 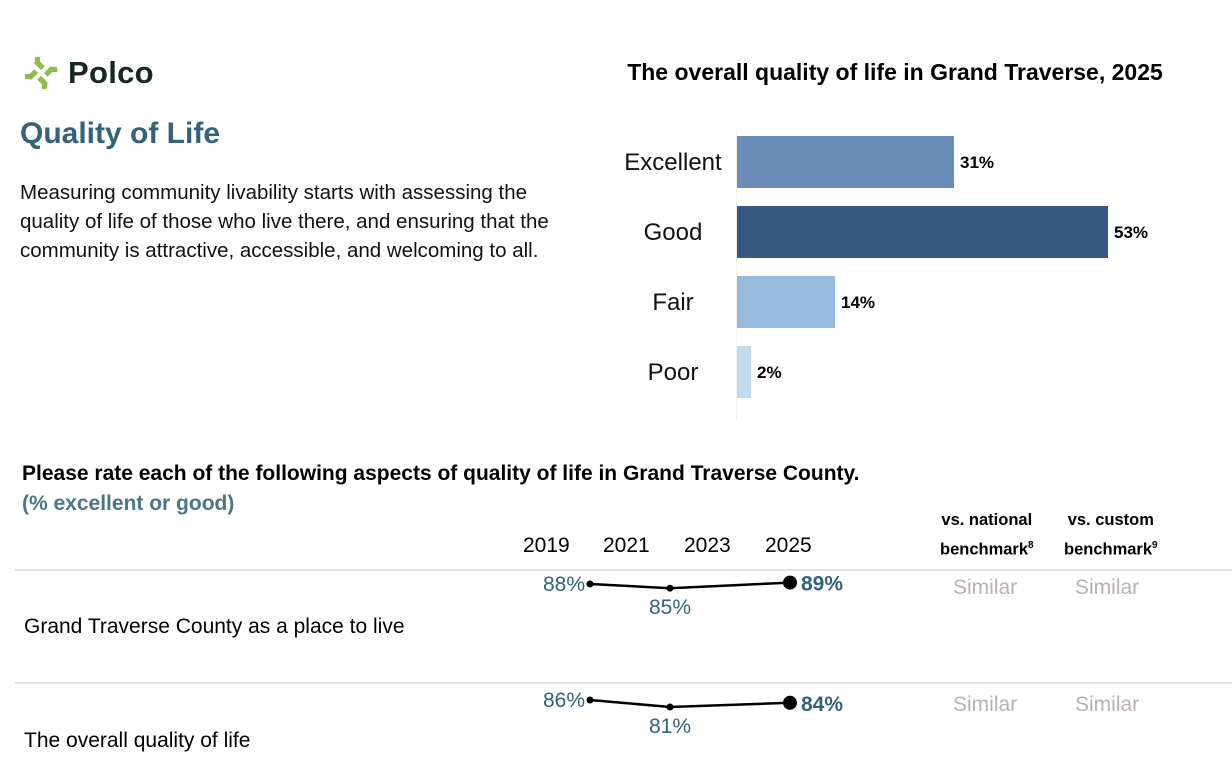 What do you see at coordinates (845, 162) in the screenshot?
I see `bar-excellent` at bounding box center [845, 162].